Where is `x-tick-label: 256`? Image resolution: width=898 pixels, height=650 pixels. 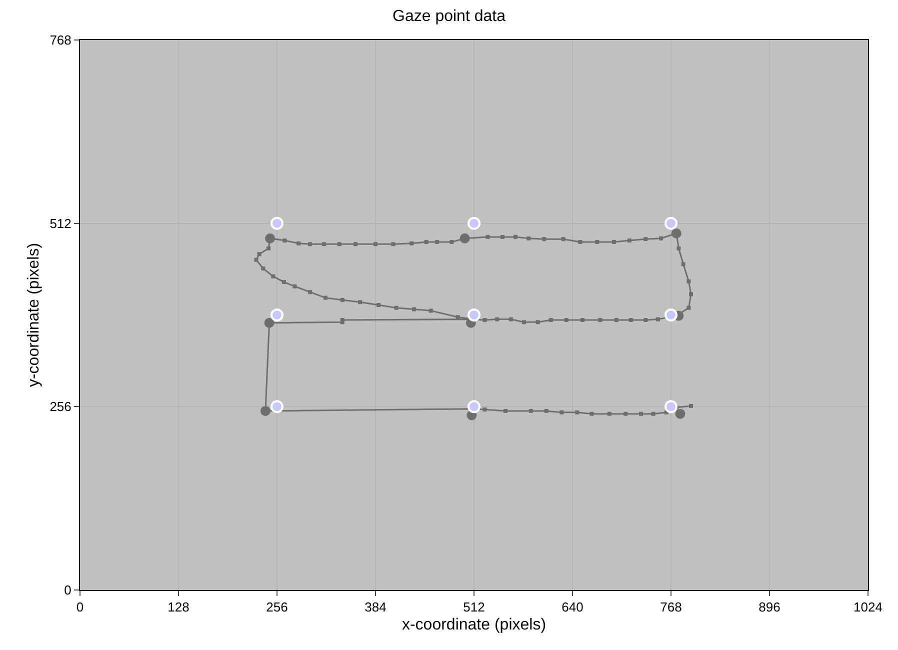 x-tick-label: 256 is located at coordinates (277, 607).